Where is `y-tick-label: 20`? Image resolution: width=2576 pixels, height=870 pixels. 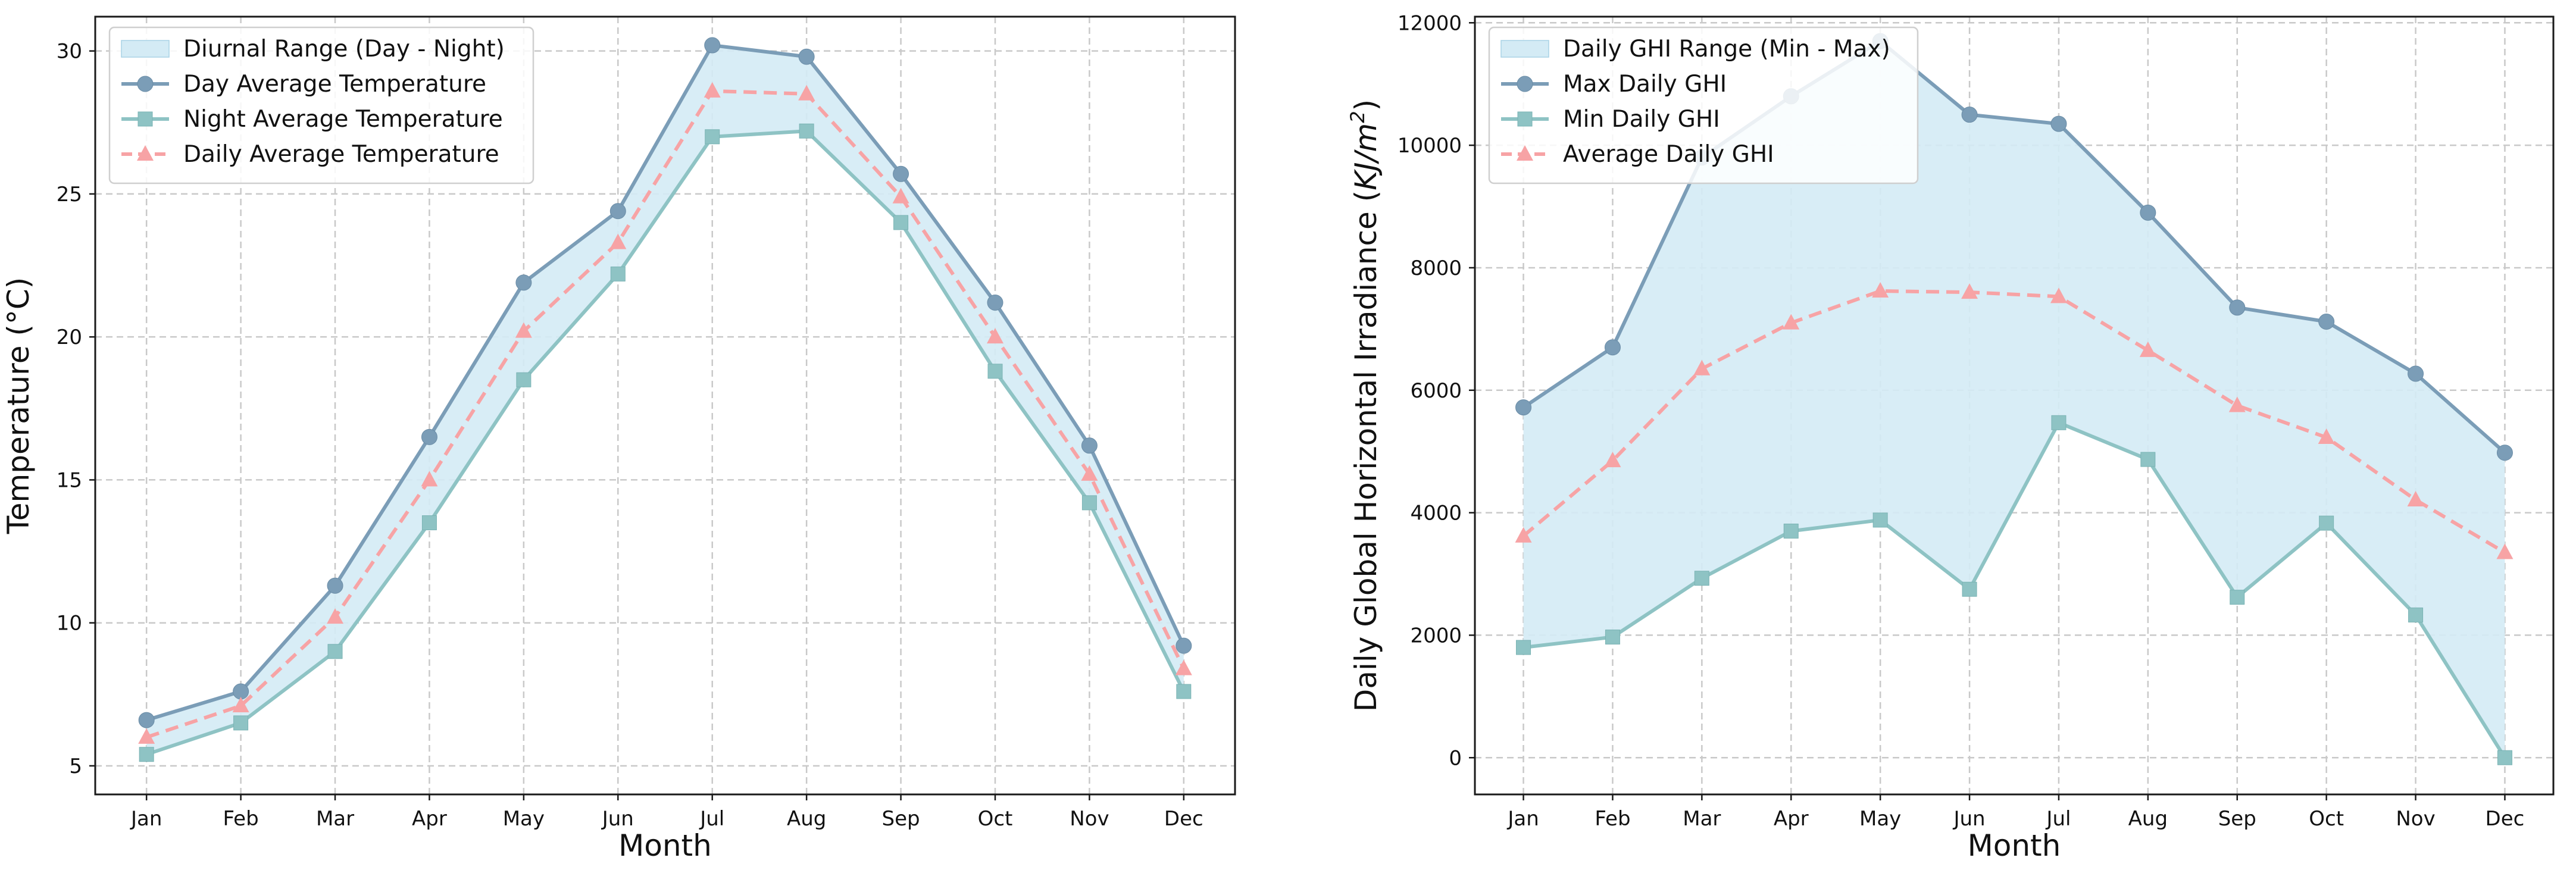 y-tick-label: 20 is located at coordinates (69, 337).